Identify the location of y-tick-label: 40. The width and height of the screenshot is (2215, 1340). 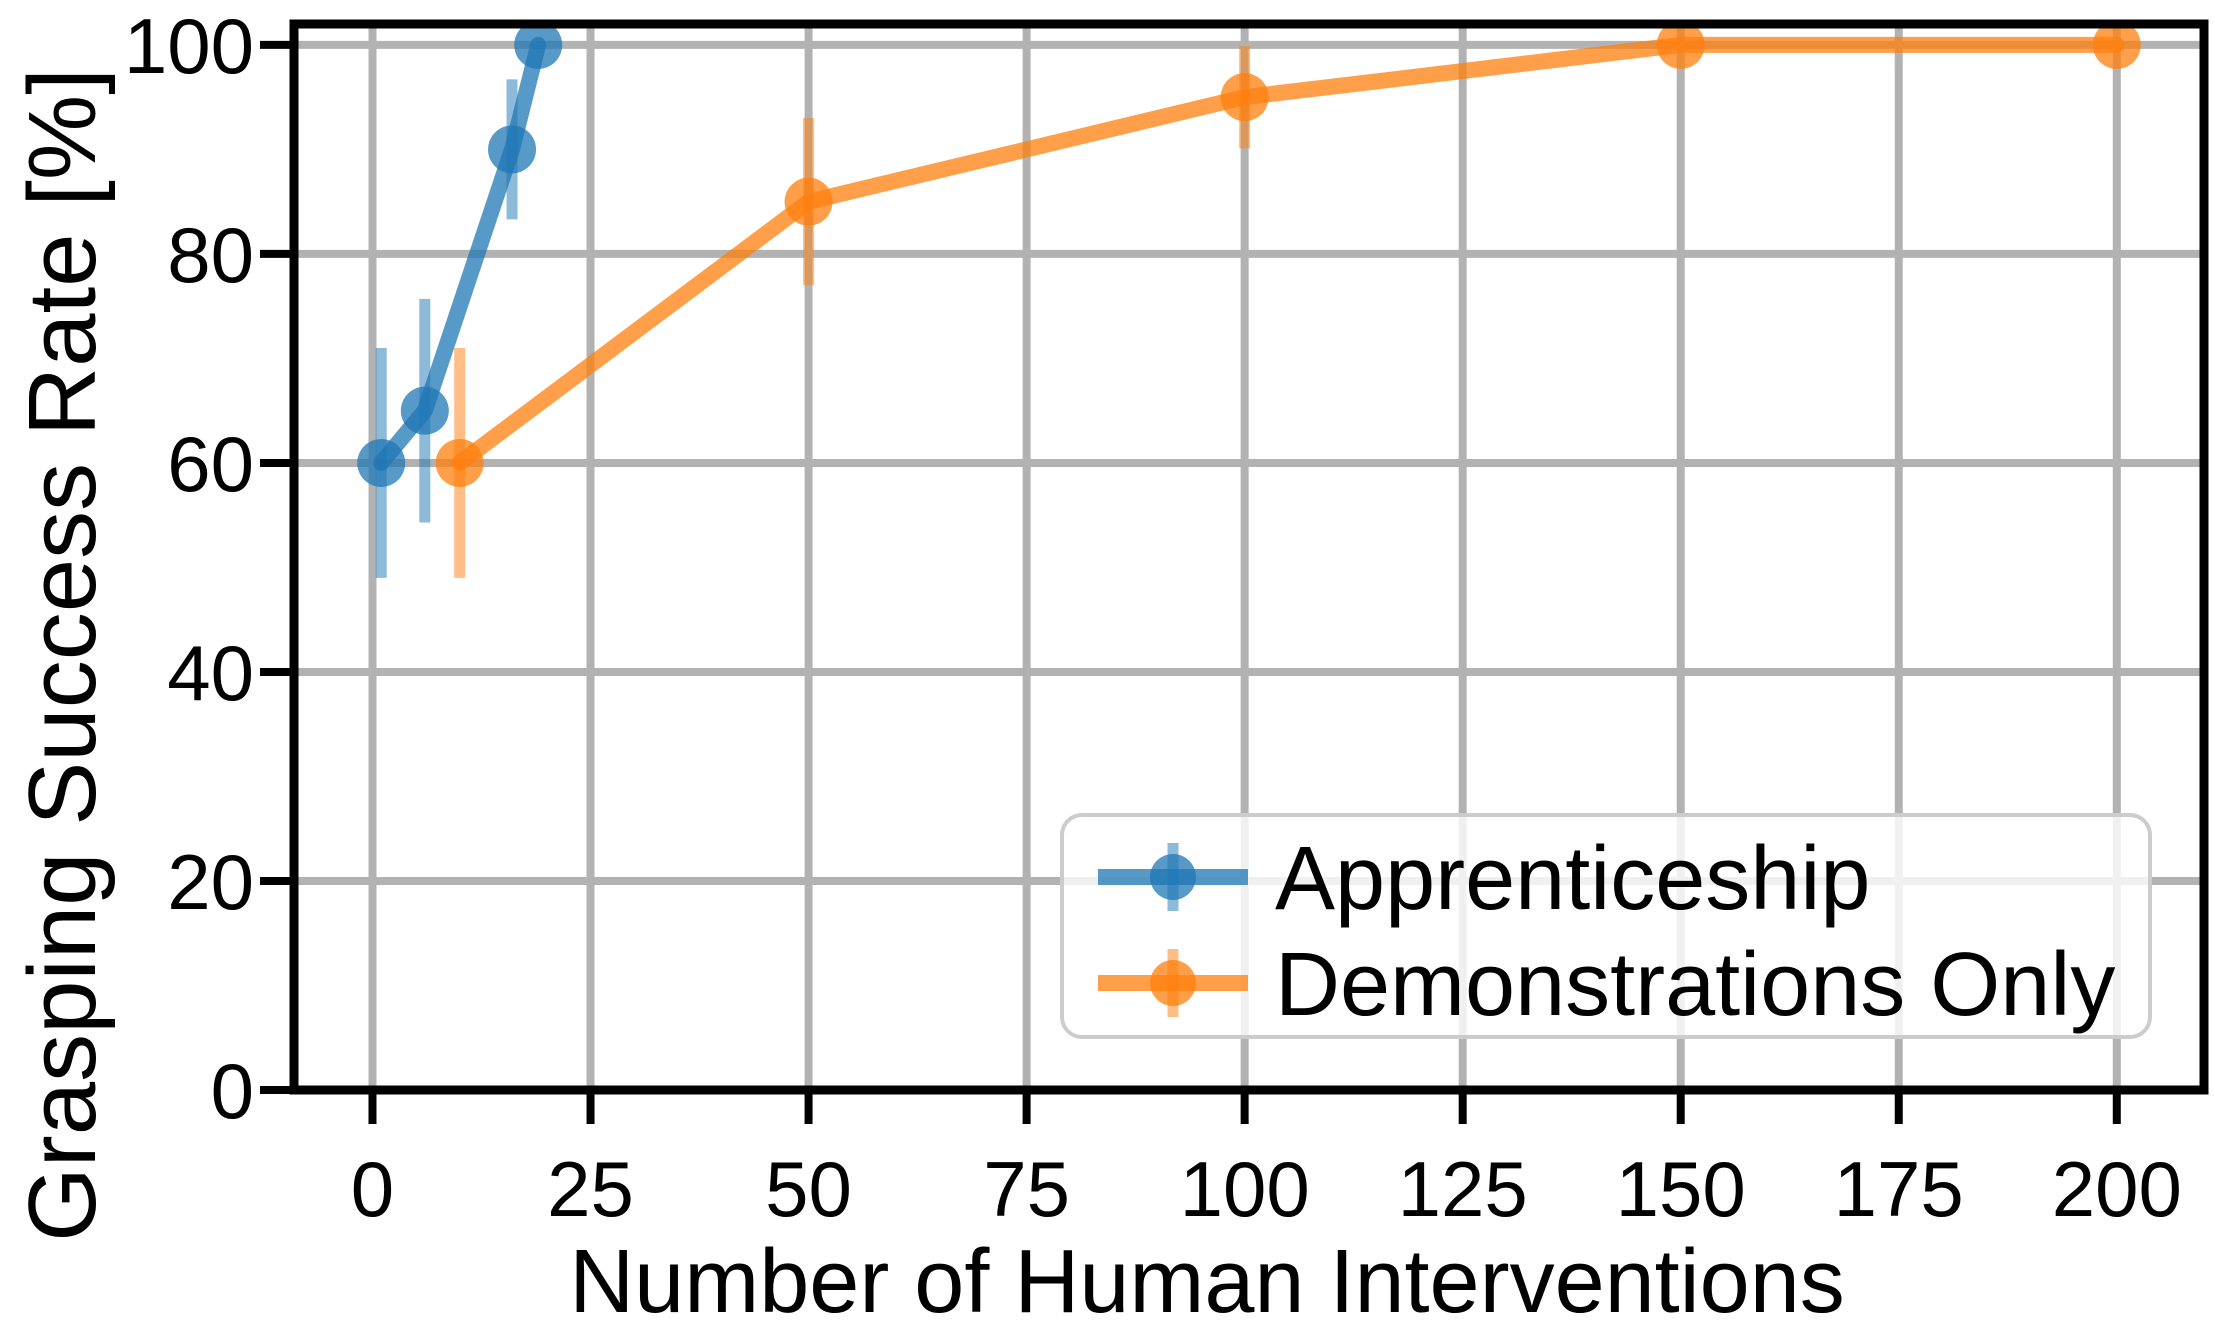
(210, 673).